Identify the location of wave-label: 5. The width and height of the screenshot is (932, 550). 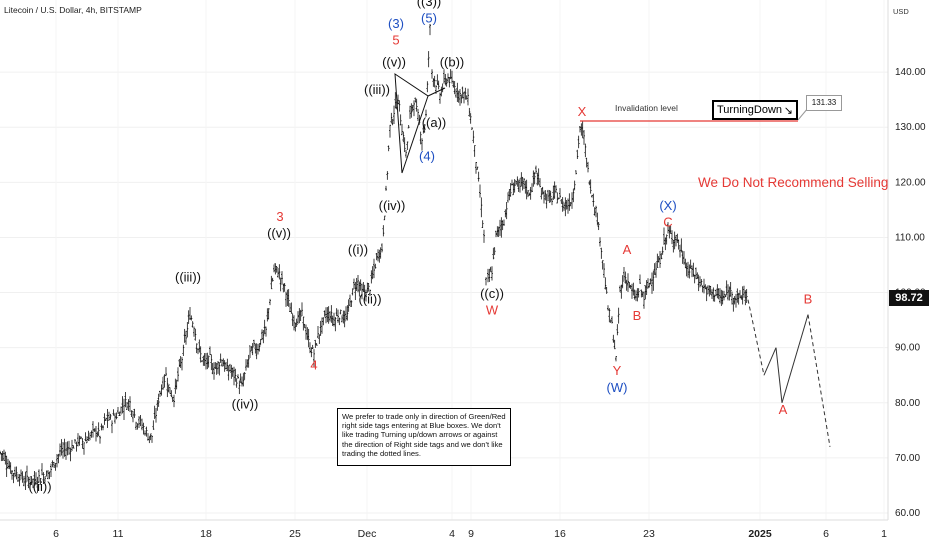
(395, 40).